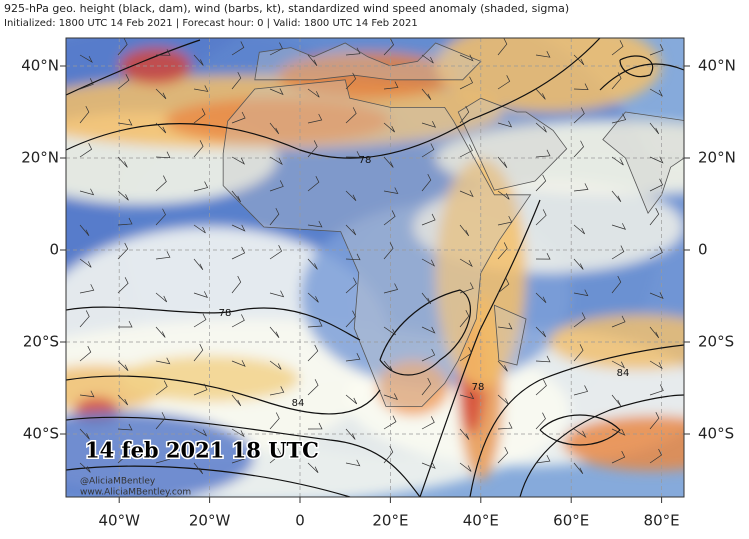 The image size is (749, 539). I want to click on lat-label-left: 20°N, so click(40, 158).